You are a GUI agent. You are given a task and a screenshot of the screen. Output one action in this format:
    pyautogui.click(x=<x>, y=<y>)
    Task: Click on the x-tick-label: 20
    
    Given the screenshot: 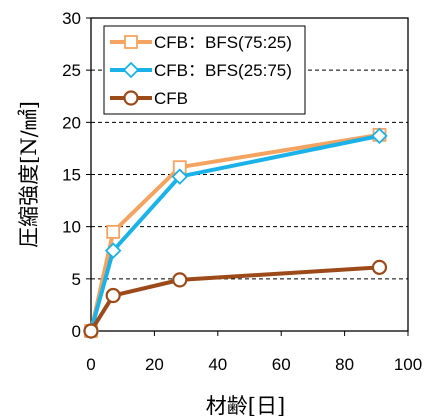 What is the action you would take?
    pyautogui.click(x=154, y=364)
    